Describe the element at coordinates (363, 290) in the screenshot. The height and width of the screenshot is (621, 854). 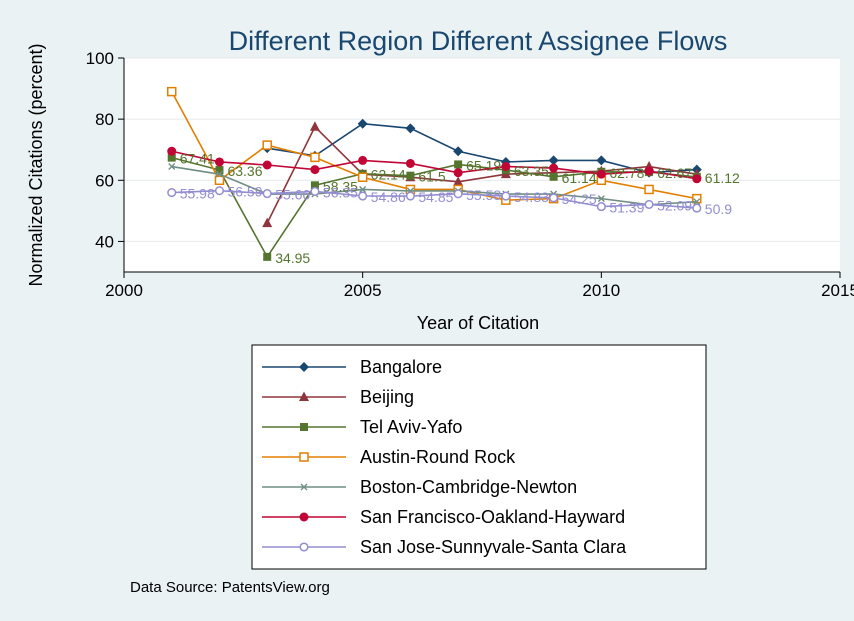
I see `x-tick-label: 2005` at that location.